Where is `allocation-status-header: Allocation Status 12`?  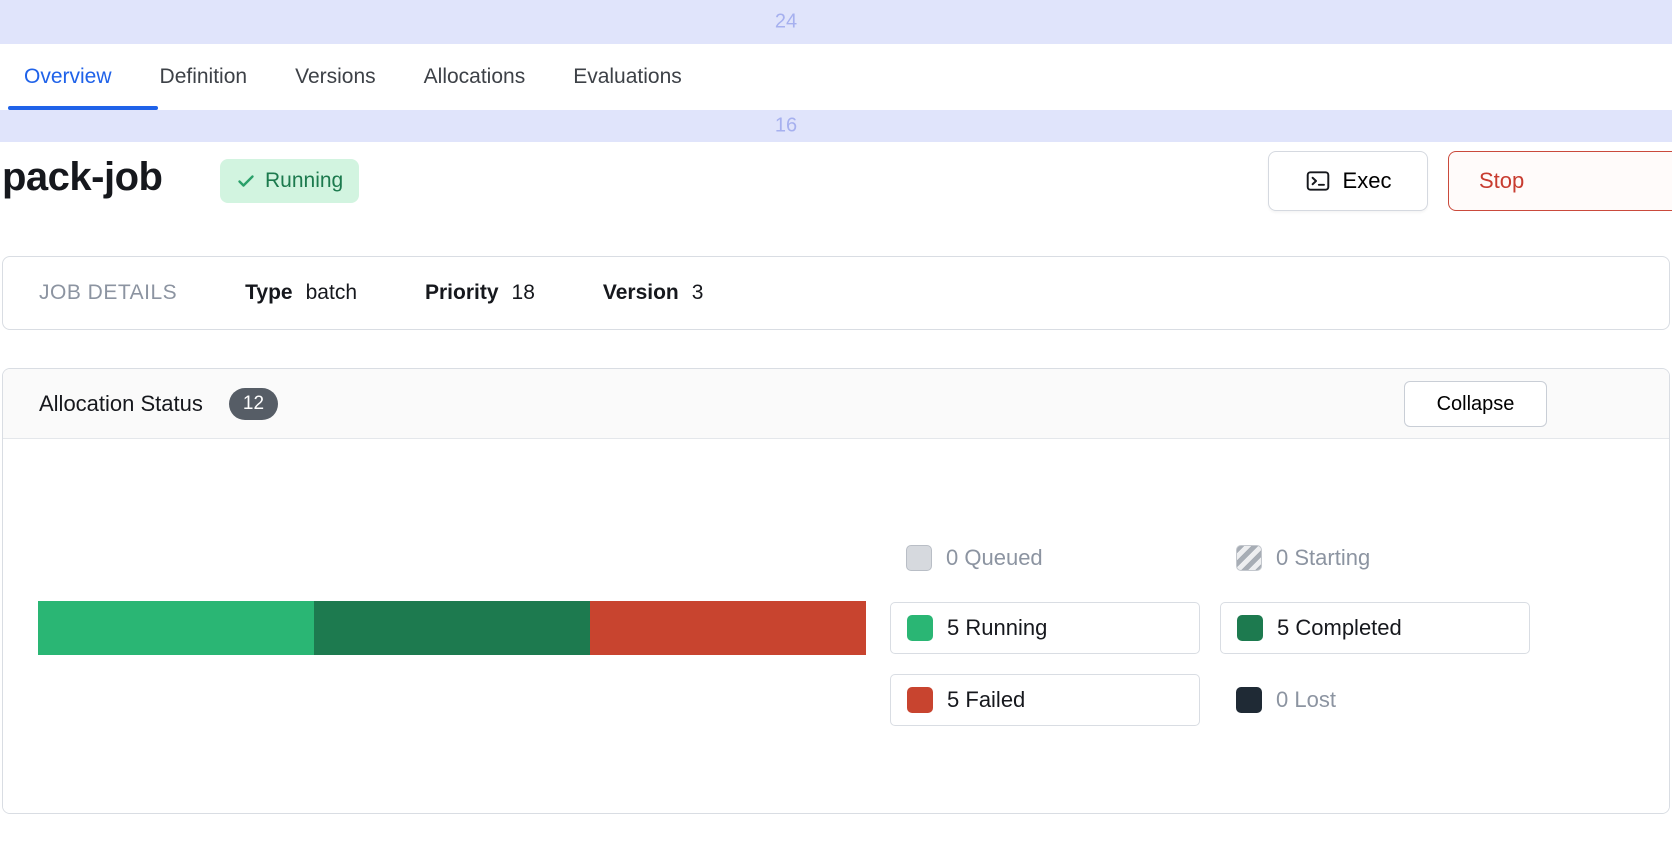
allocation-status-header: Allocation Status 12 is located at coordinates (836, 404).